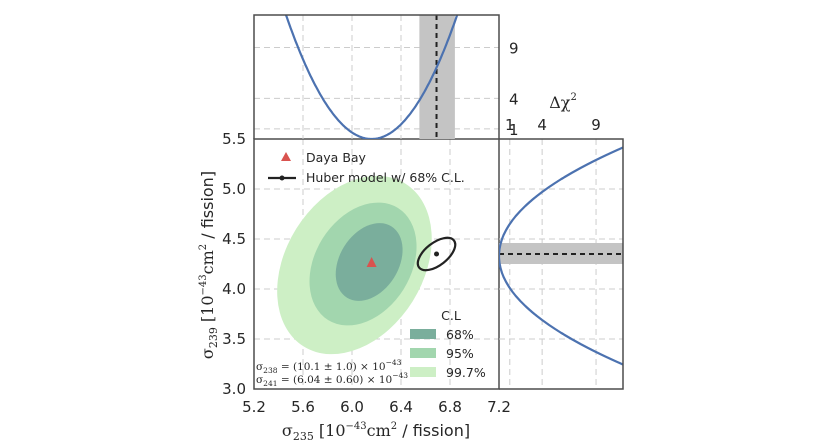 Image resolution: width=813 pixels, height=447 pixels. I want to click on right-x-tick-label: 9, so click(596, 125).